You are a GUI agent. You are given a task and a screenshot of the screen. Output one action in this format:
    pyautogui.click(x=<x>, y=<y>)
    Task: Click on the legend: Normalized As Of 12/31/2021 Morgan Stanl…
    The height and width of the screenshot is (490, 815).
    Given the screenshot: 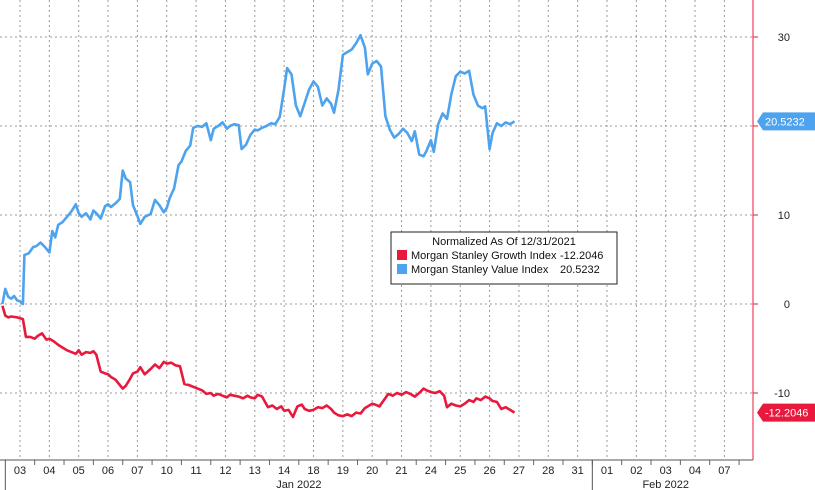 What is the action you would take?
    pyautogui.click(x=504, y=258)
    